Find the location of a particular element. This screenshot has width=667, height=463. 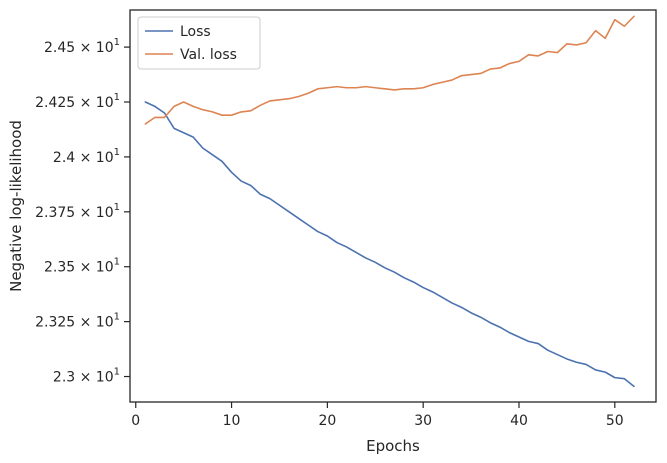

y-tick-label: 2.3 × 10¹ is located at coordinates (86, 376).